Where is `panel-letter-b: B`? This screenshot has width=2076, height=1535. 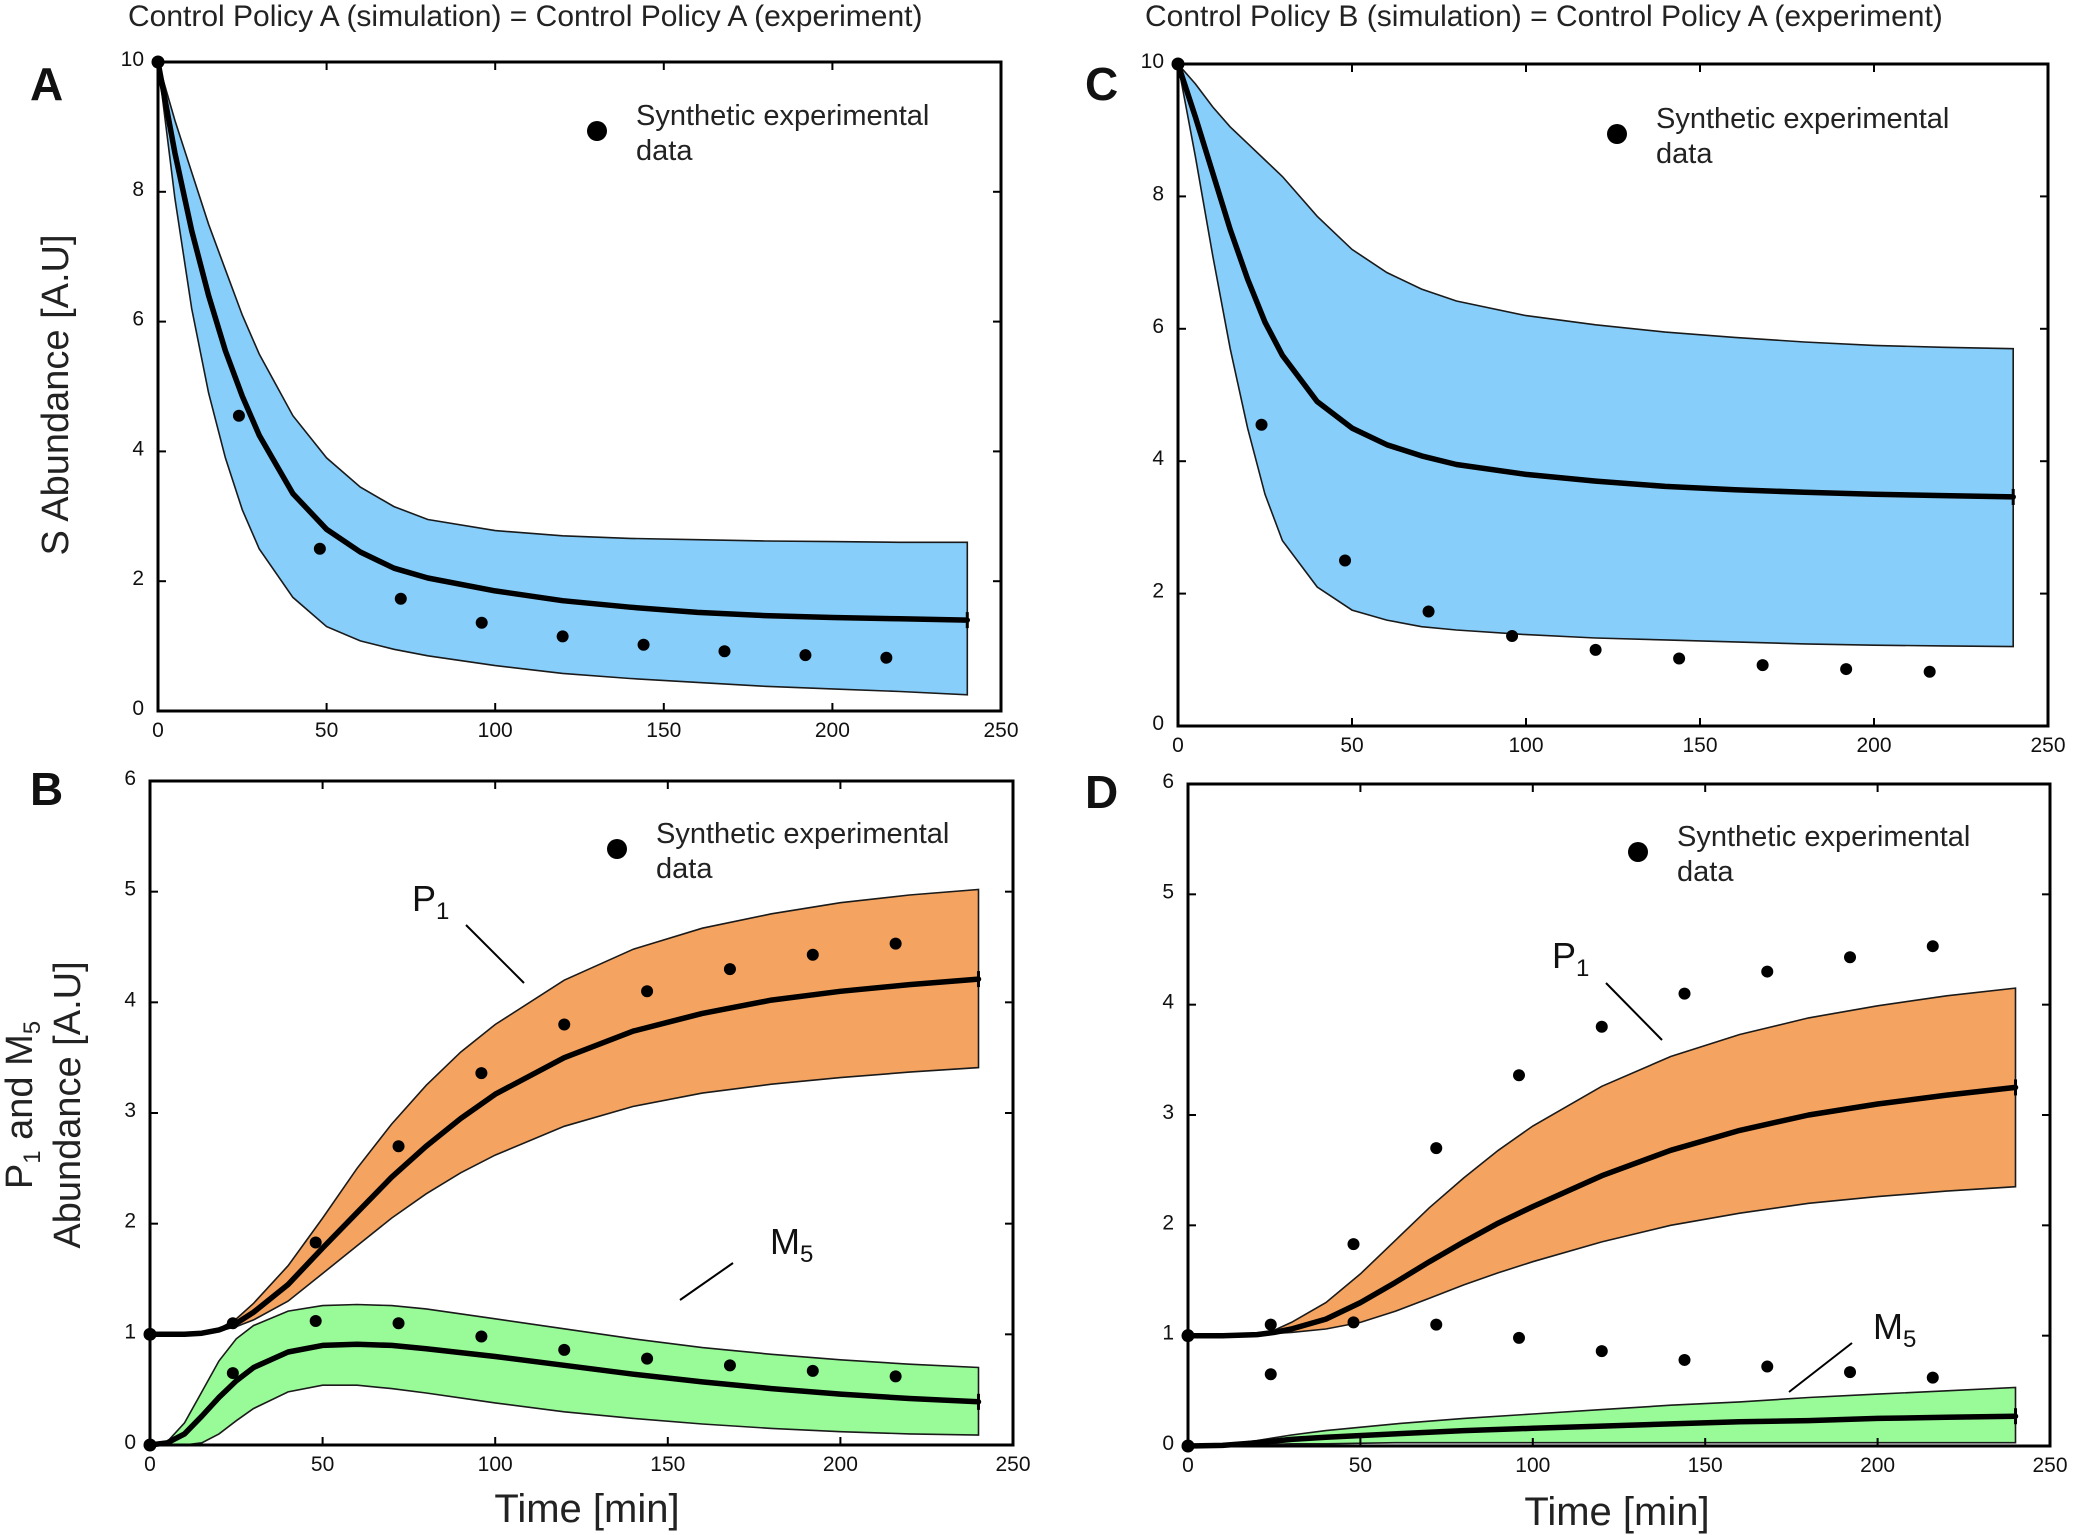 panel-letter-b: B is located at coordinates (46, 789).